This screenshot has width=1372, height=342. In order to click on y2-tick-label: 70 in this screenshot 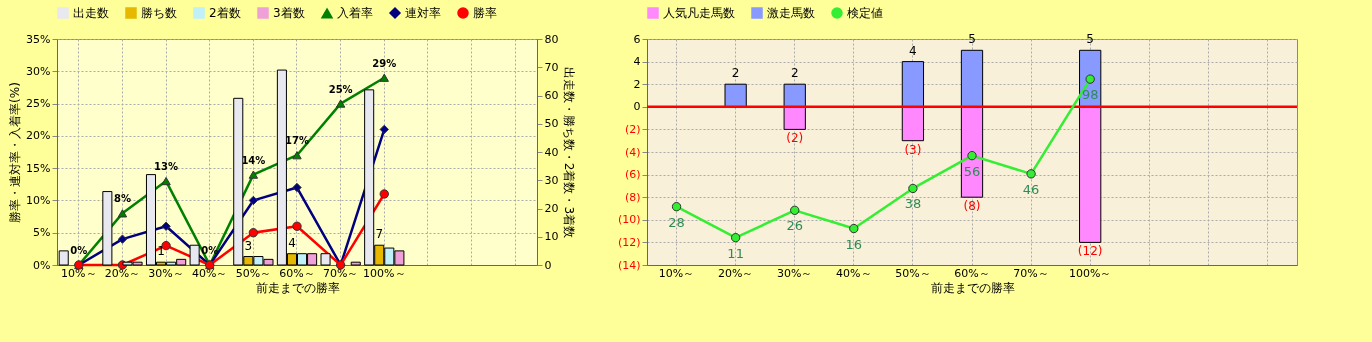, I will do `click(551, 67)`.